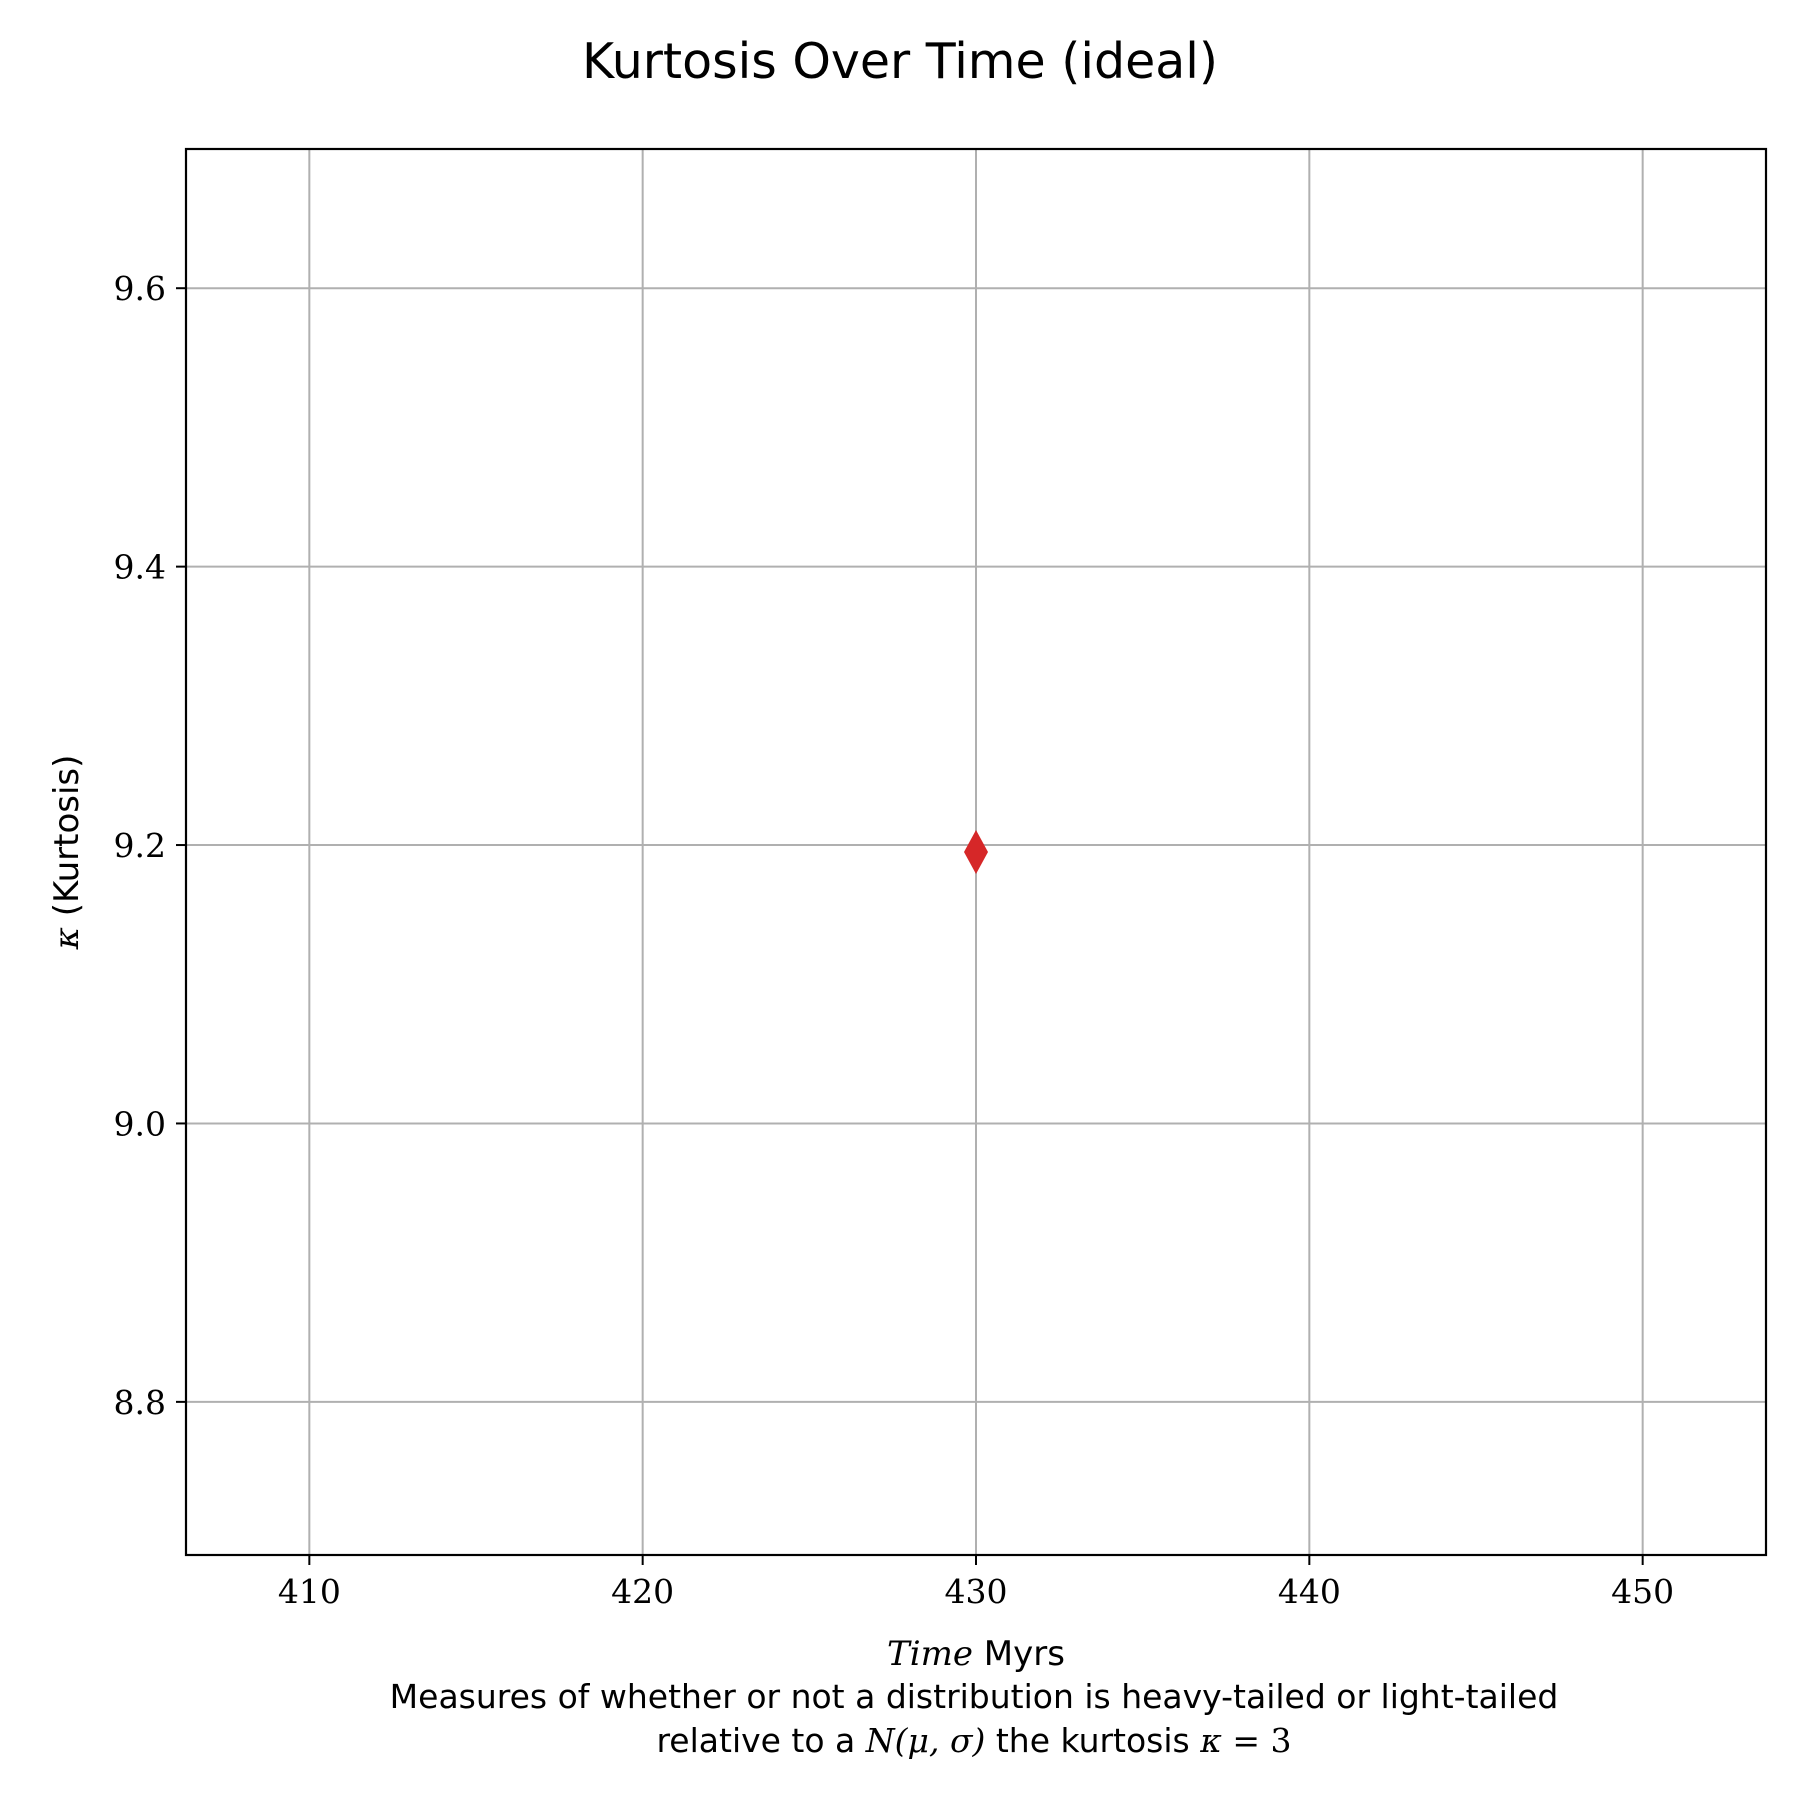 The image size is (1800, 1800). I want to click on data-point-diamond, so click(976, 852).